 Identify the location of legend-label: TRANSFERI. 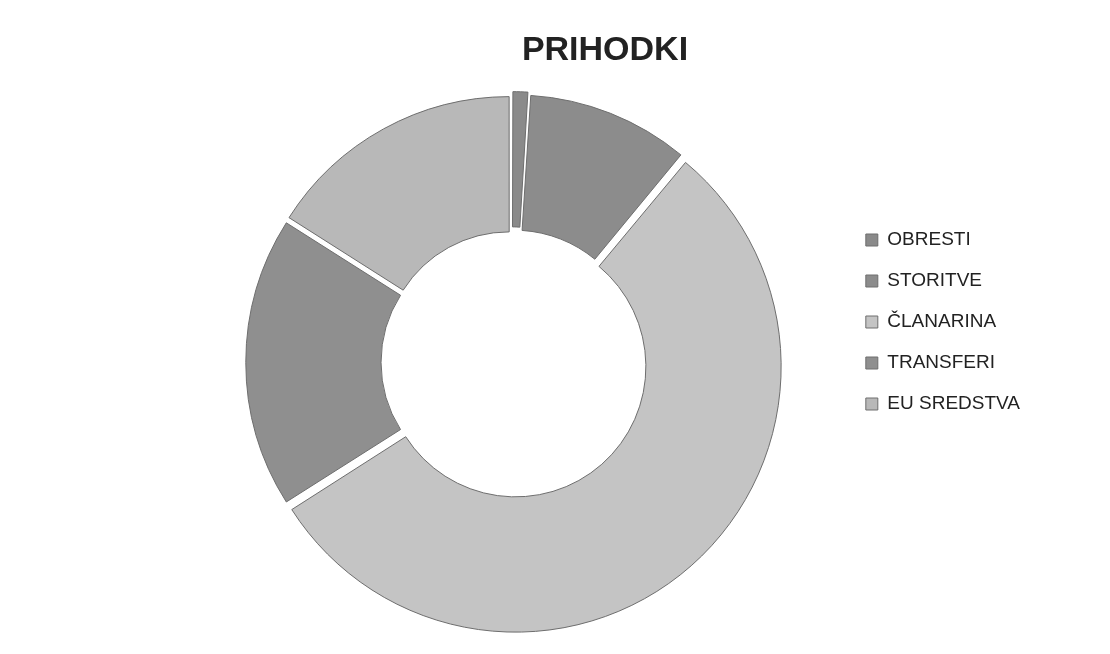
(941, 362).